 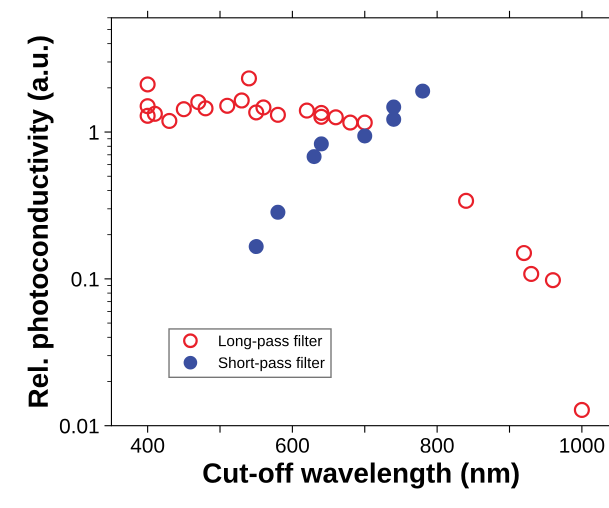 I want to click on x-tick-label: 800, so click(x=437, y=445).